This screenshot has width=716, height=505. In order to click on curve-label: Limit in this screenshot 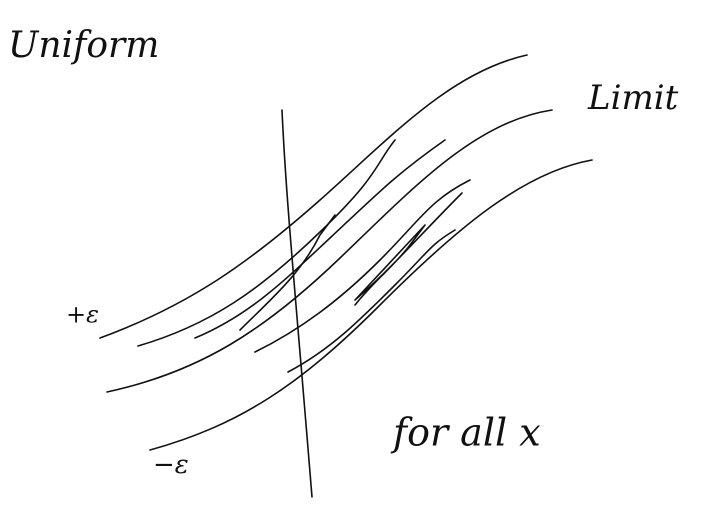, I will do `click(633, 98)`.